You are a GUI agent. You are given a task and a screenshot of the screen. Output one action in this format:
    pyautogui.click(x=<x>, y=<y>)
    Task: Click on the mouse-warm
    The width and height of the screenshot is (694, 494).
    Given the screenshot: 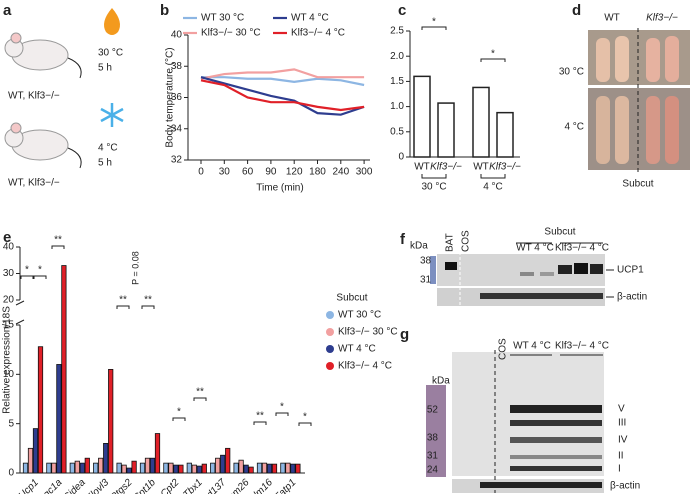 What is the action you would take?
    pyautogui.click(x=62, y=43)
    